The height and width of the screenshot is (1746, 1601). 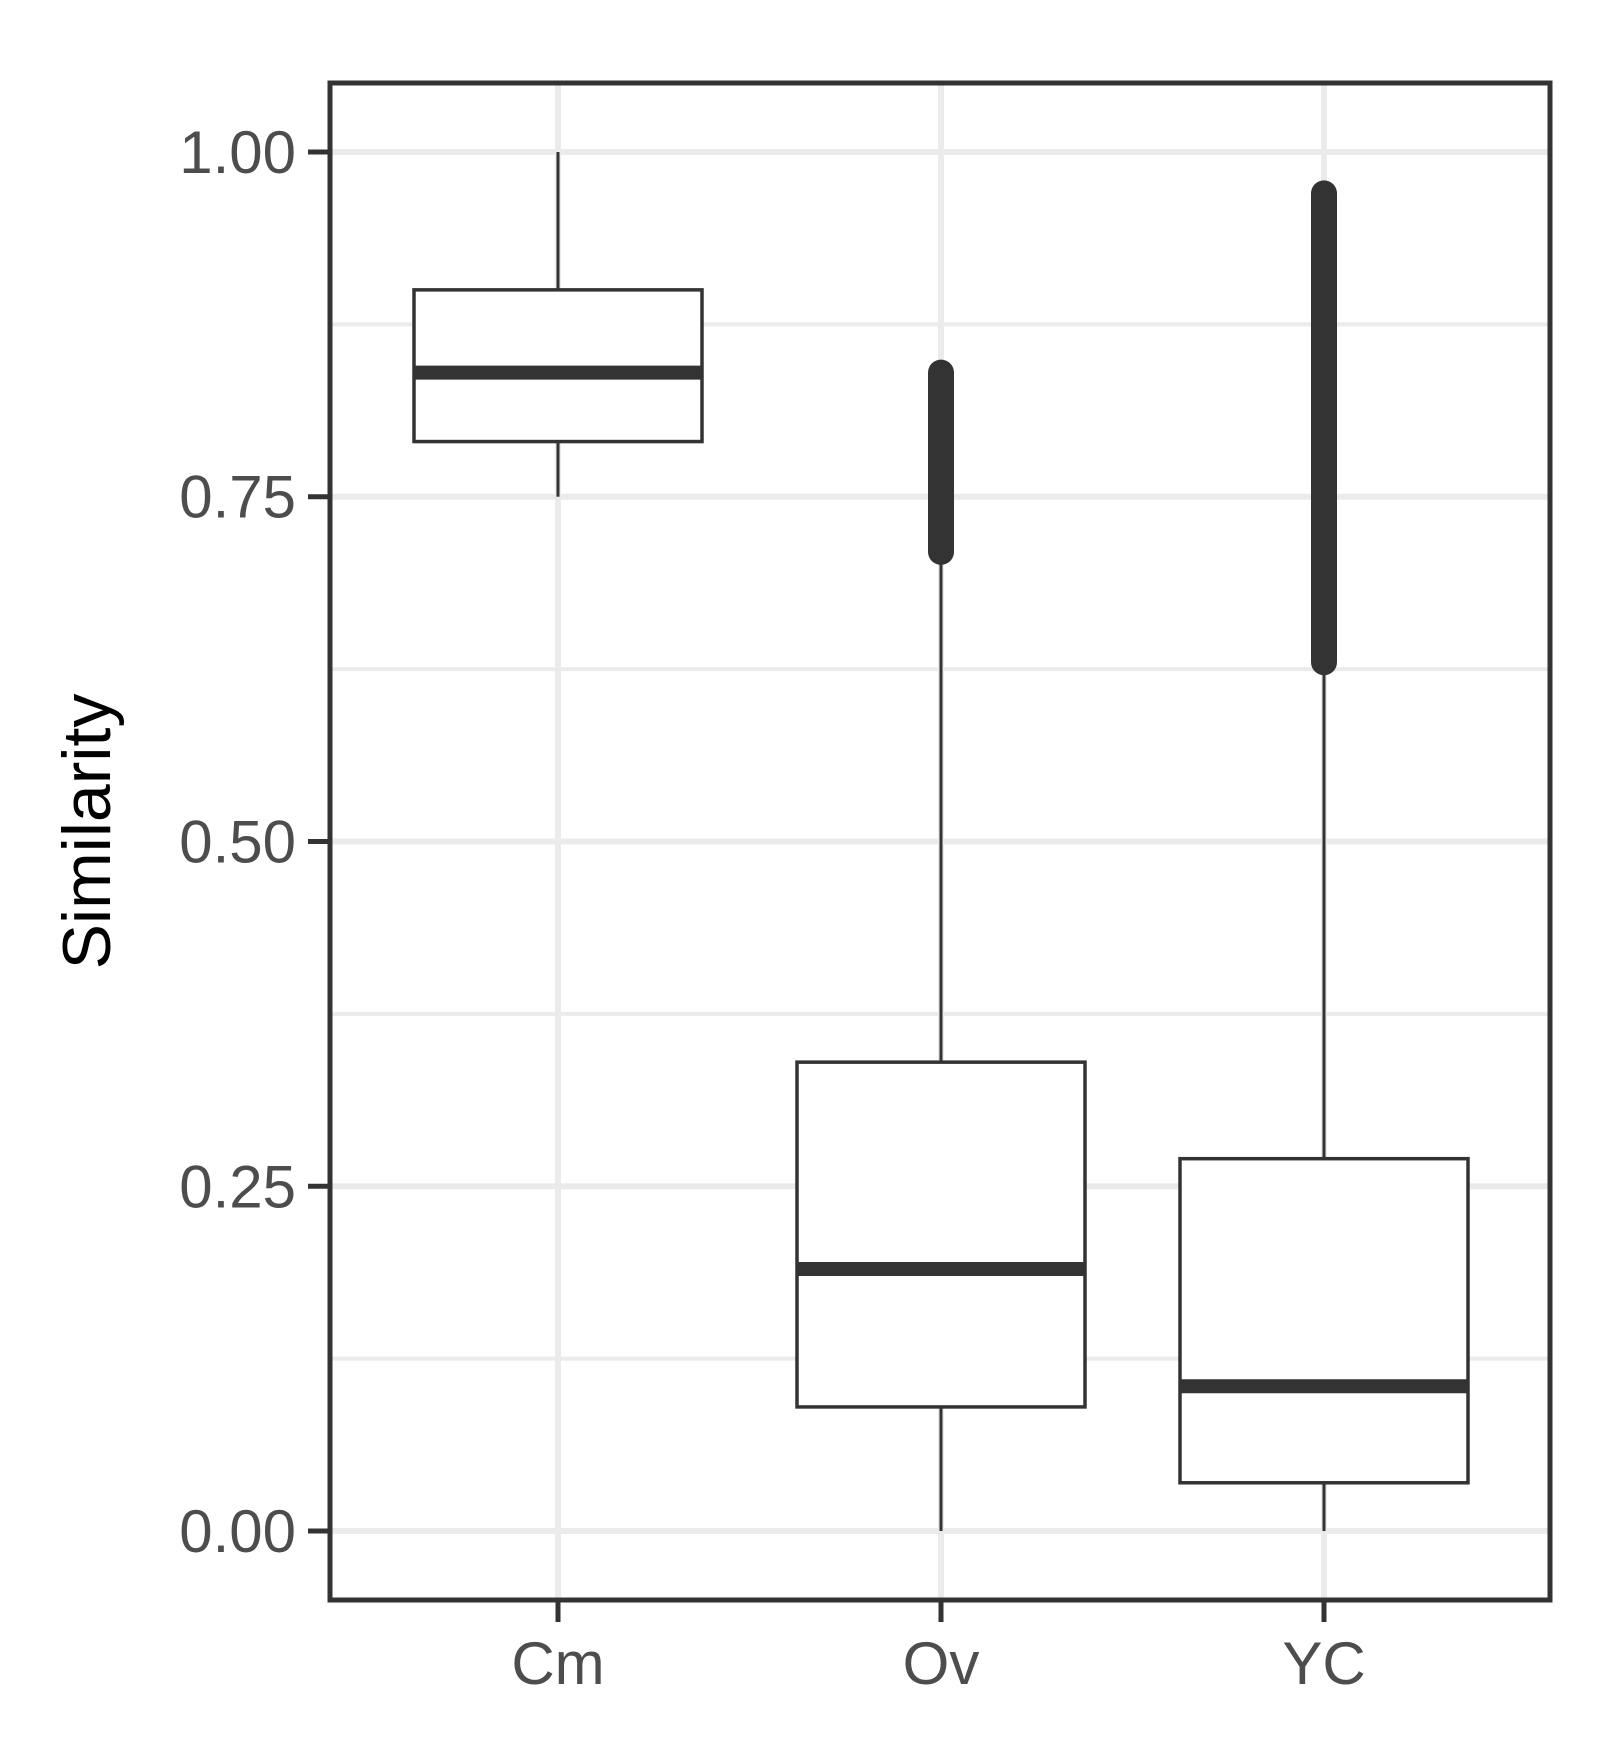 What do you see at coordinates (941, 1234) in the screenshot?
I see `box-iqr-Ov` at bounding box center [941, 1234].